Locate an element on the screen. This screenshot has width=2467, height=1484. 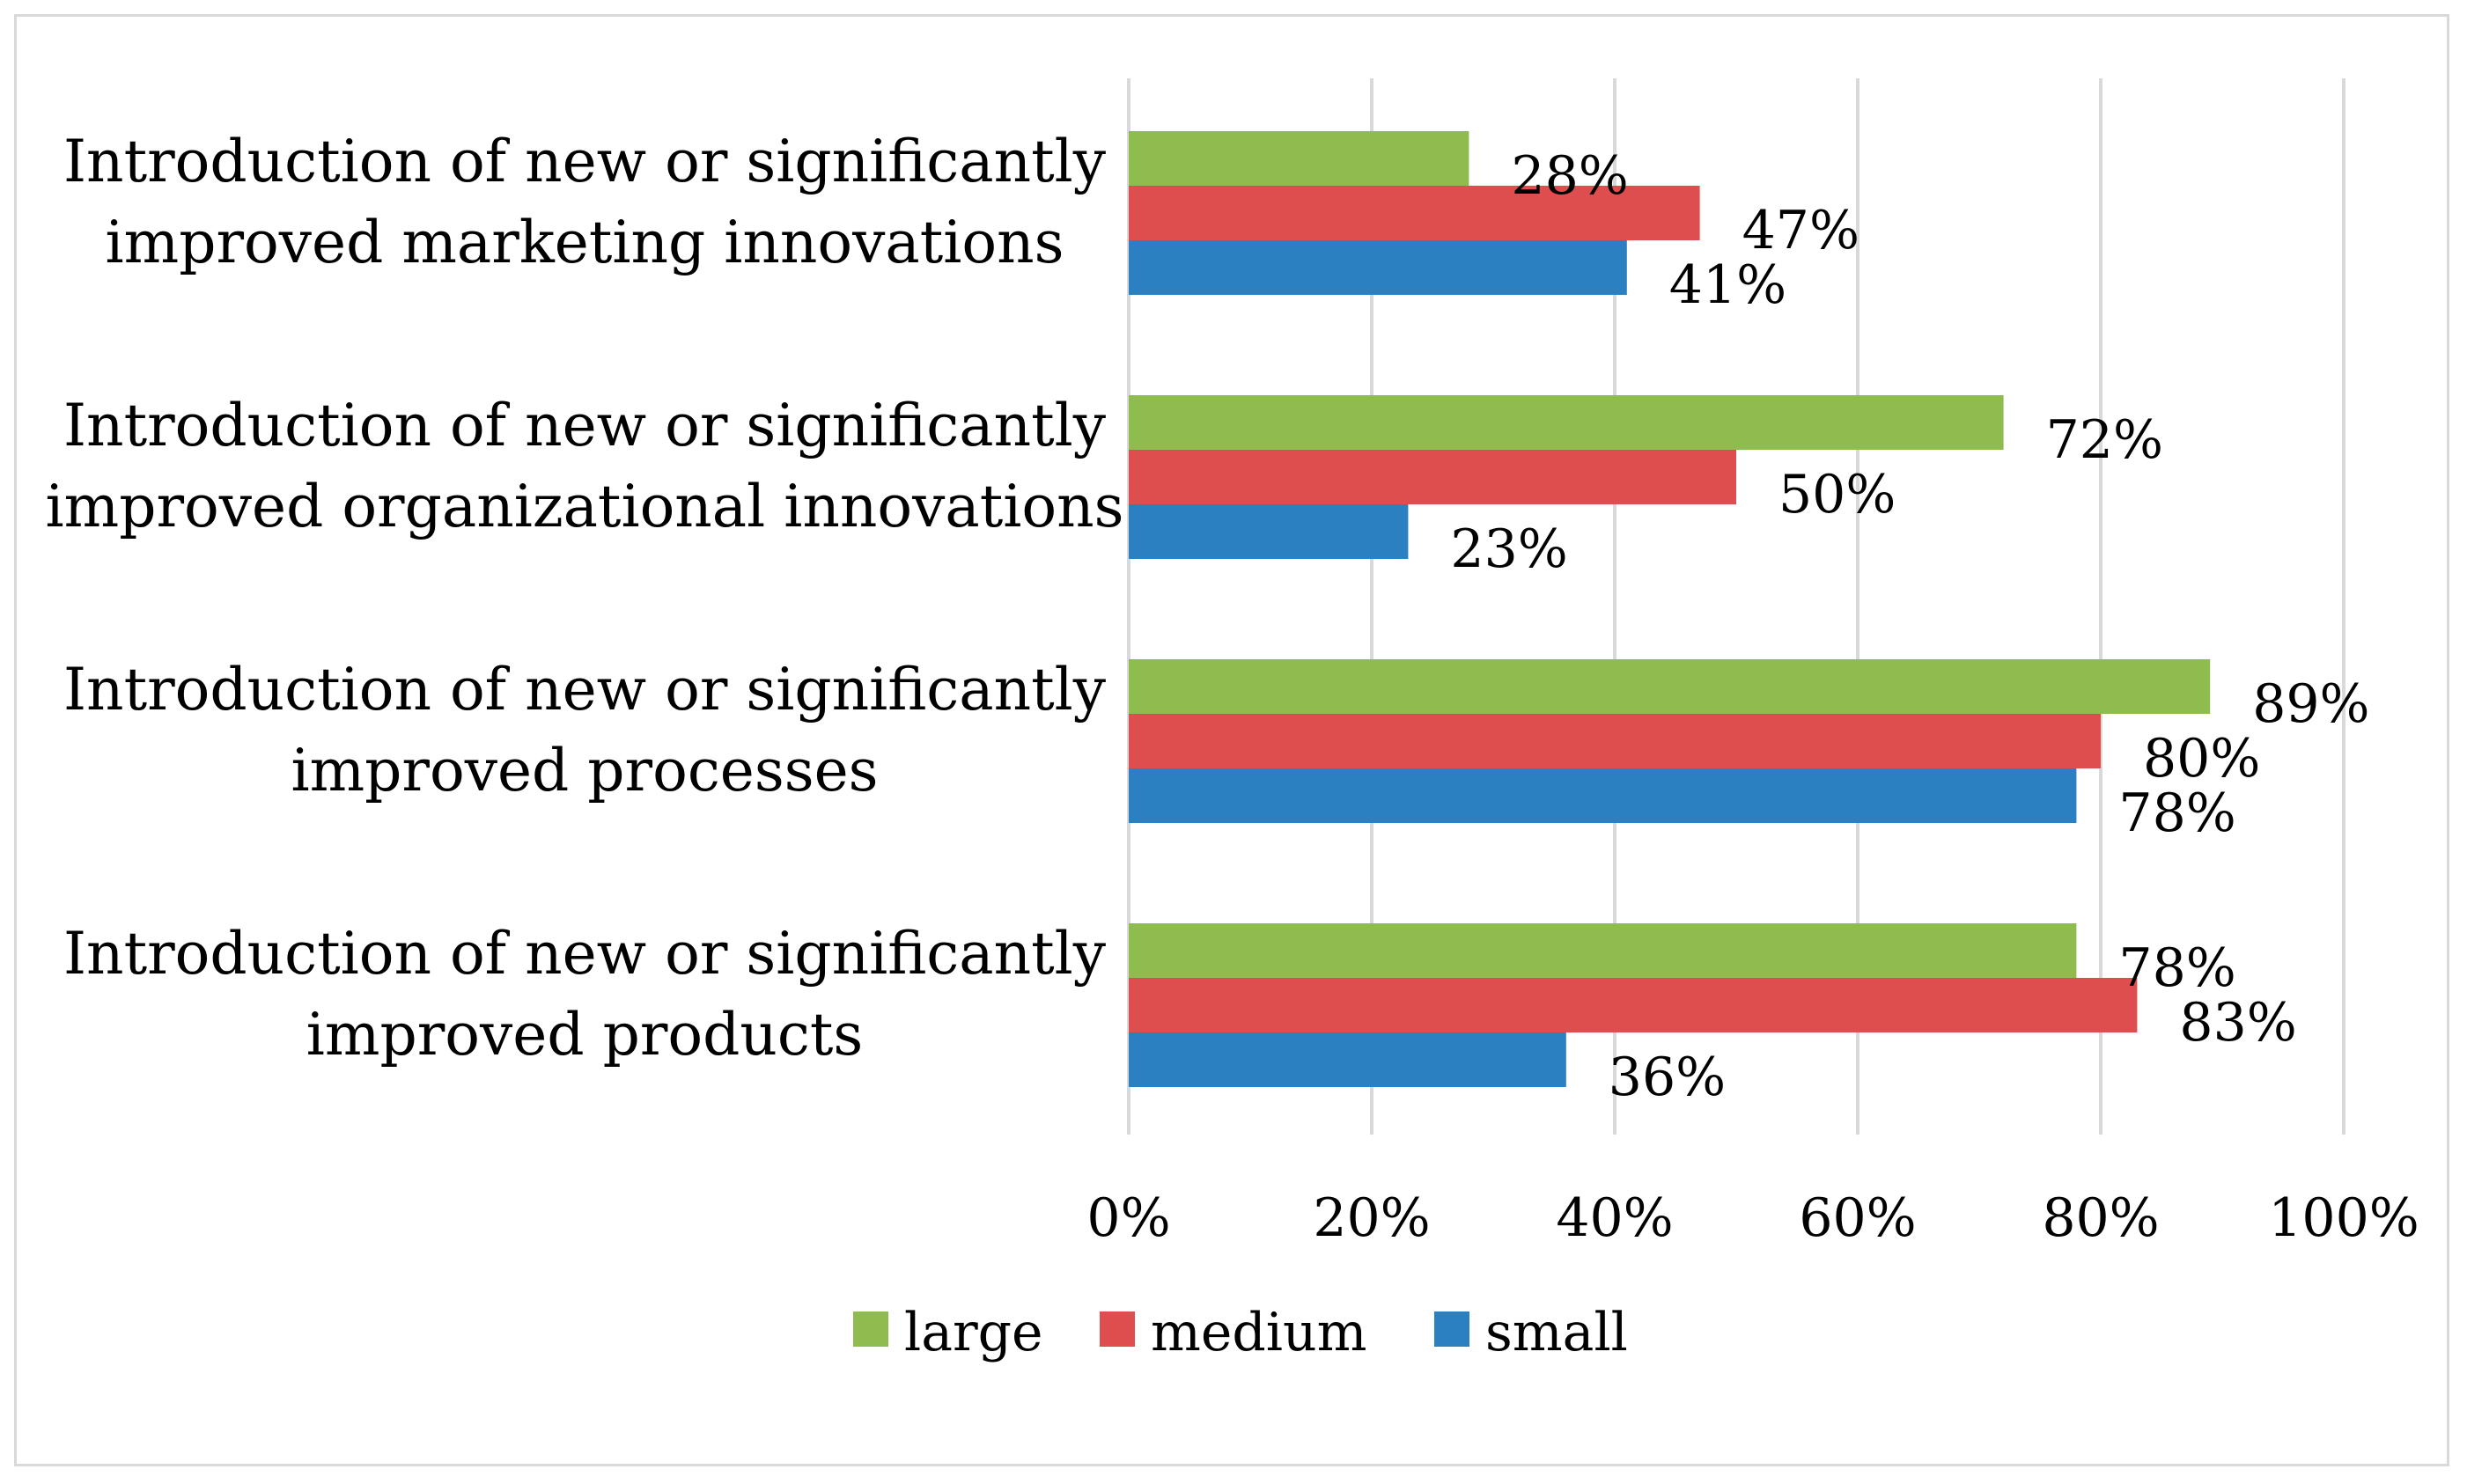
data-label: 23% is located at coordinates (1508, 549).